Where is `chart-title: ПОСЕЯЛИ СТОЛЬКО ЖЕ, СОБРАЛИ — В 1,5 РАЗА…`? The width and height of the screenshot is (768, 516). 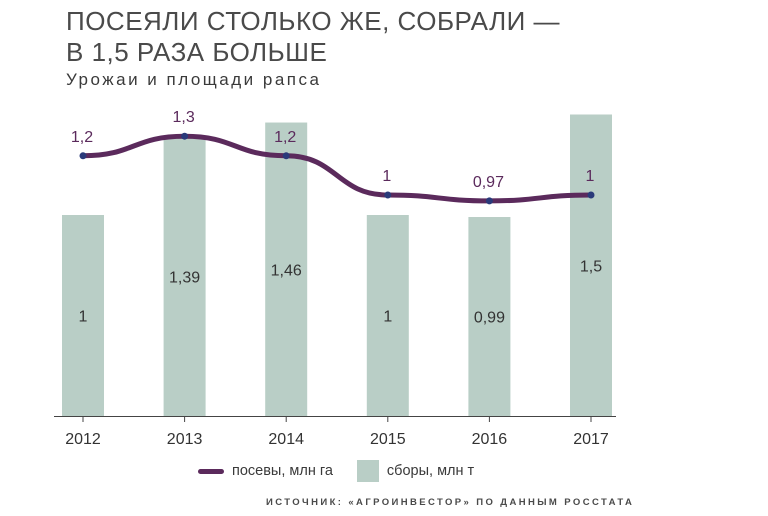 chart-title: ПОСЕЯЛИ СТОЛЬКО ЖЕ, СОБРАЛИ — В 1,5 РАЗА… is located at coordinates (313, 37).